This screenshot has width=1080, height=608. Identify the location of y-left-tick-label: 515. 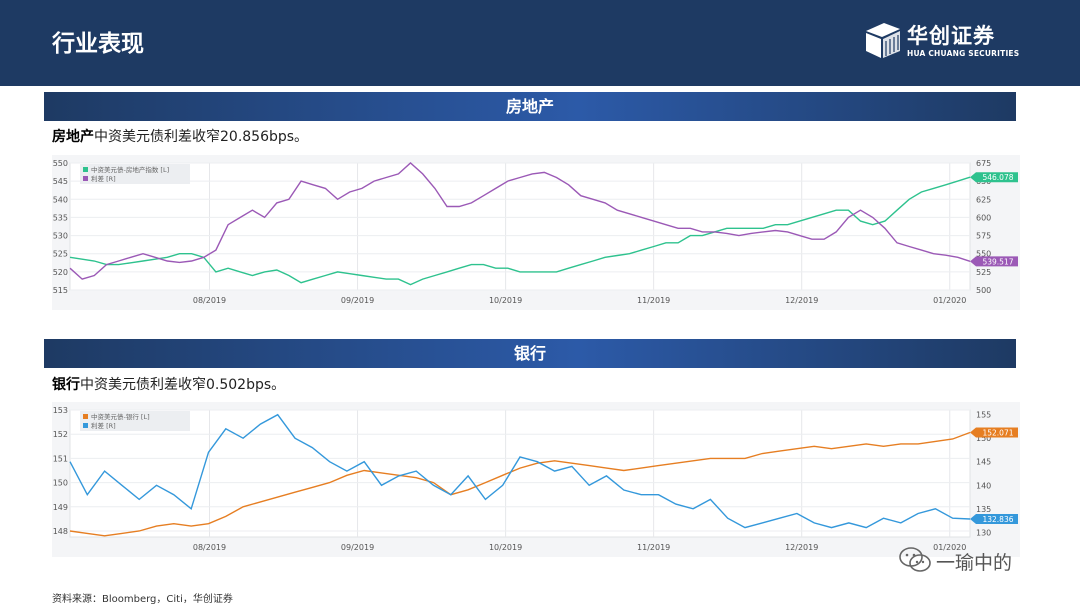
(60, 290).